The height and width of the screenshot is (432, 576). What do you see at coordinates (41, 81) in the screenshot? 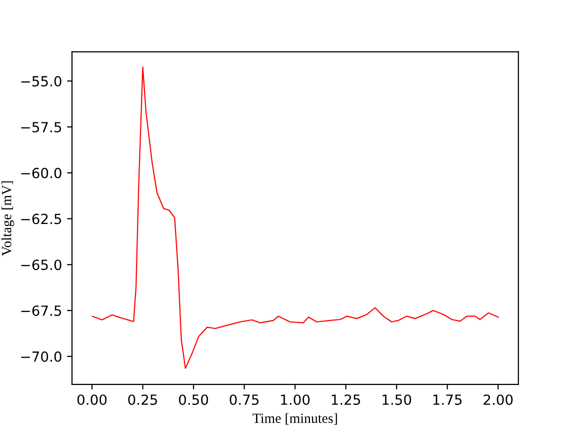
I see `y-tick-label: −55.0` at bounding box center [41, 81].